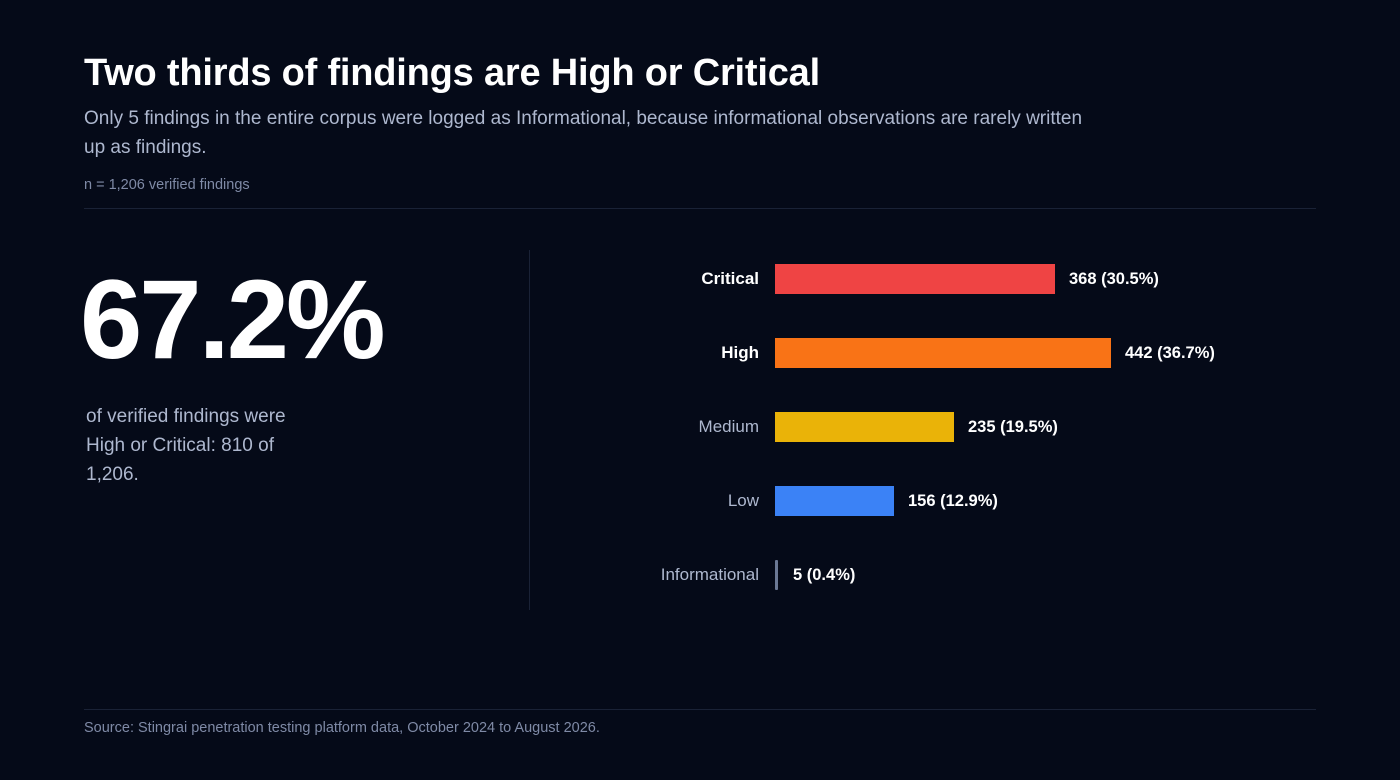 The height and width of the screenshot is (780, 1400). I want to click on bar-row-low: Low 156 (12.9%), so click(940, 501).